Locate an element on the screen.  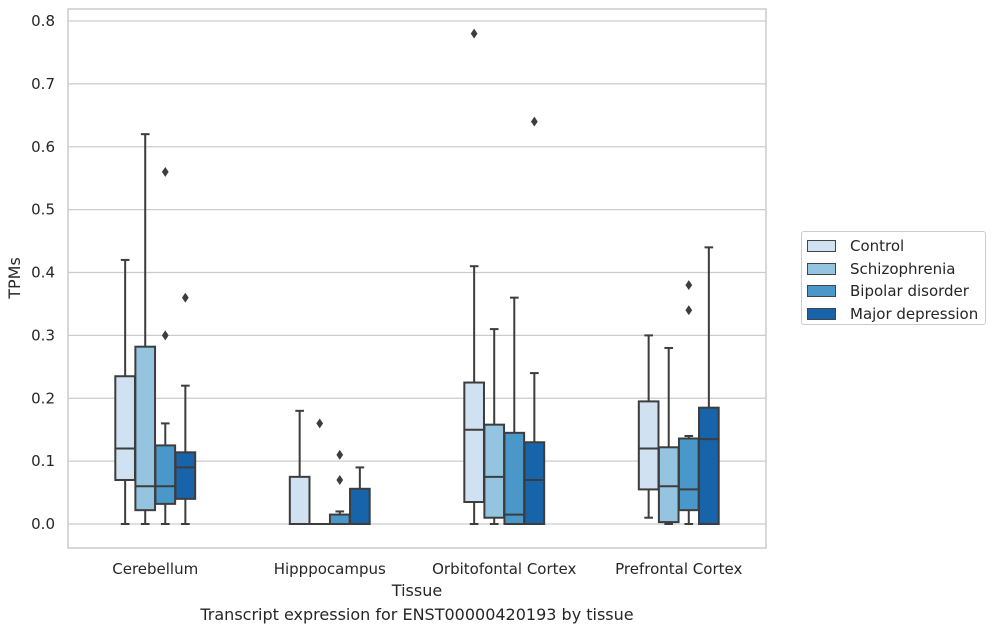
box-bipolar-disorder-cerebellum is located at coordinates (165, 345).